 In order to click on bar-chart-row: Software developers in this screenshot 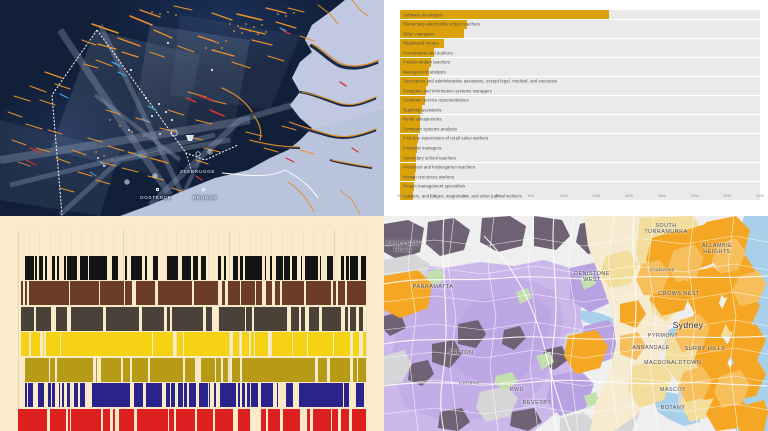, I will do `click(580, 15)`.